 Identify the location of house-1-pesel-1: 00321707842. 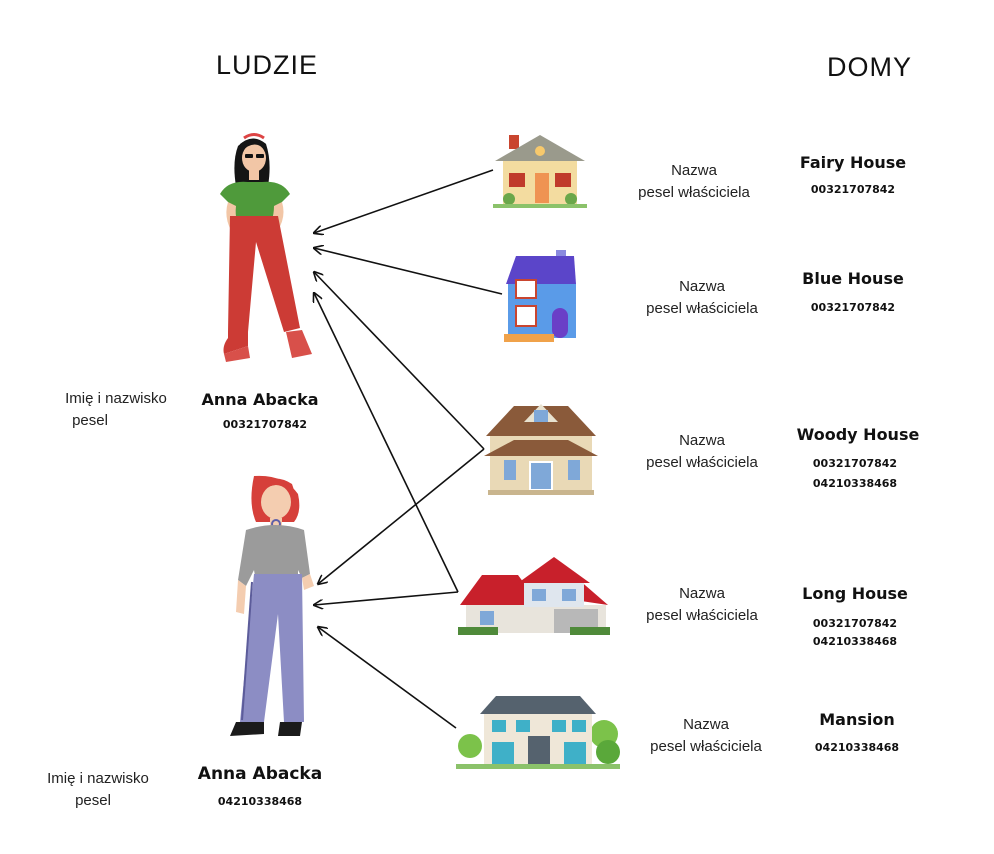
(853, 189).